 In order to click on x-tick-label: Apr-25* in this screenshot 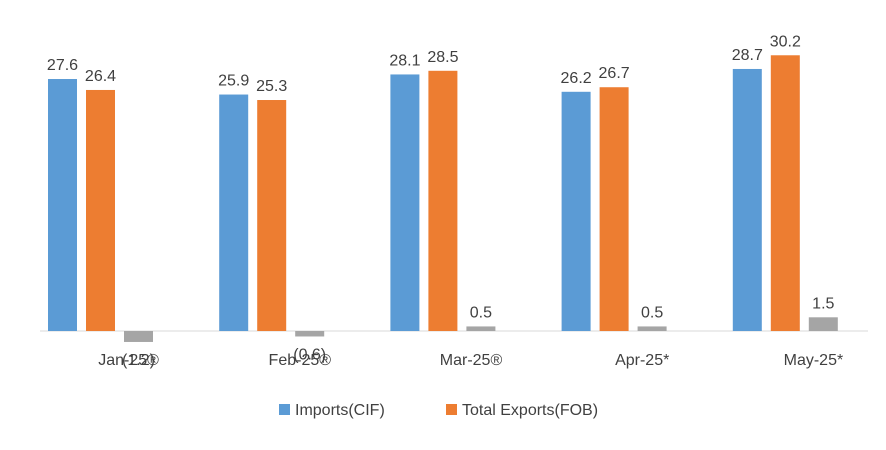, I will do `click(642, 360)`.